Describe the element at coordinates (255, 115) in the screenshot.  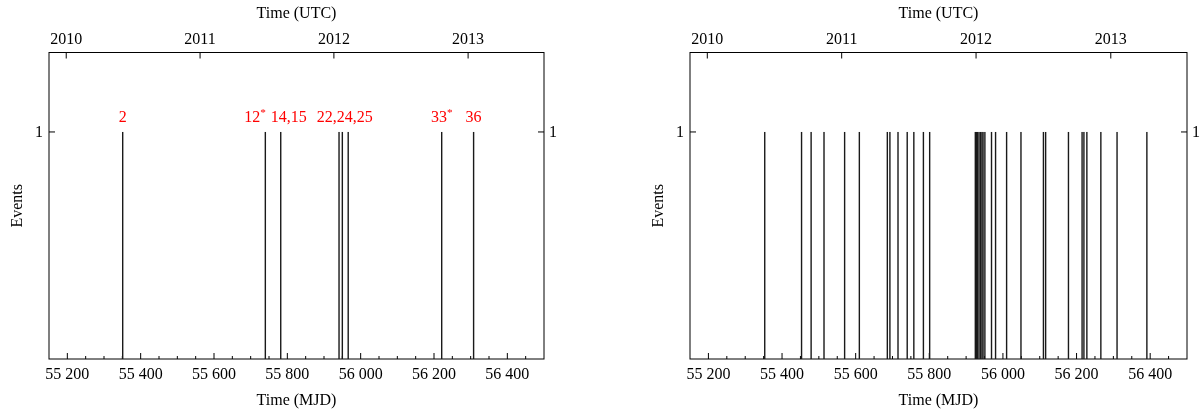
I see `annotation: 12$^{*}$` at that location.